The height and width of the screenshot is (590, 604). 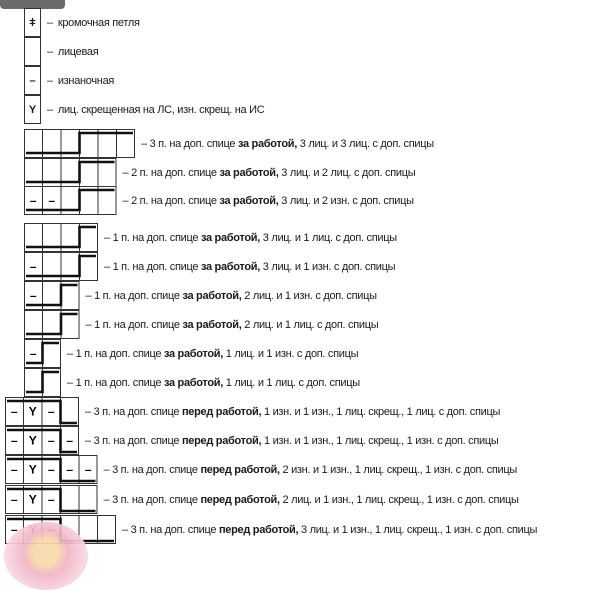 I want to click on legend-row: – лицевая, so click(x=61, y=51).